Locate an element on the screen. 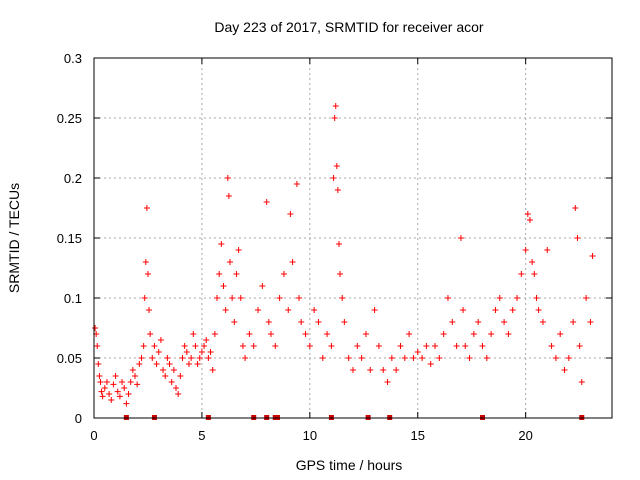 The width and height of the screenshot is (640, 480). y-tick-labels: 0 0.05 0.1 0.15 0.2 0.25 0.3 is located at coordinates (69, 238).